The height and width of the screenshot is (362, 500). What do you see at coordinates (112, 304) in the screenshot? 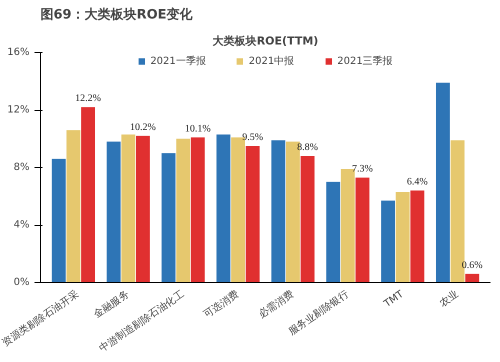
I see `x-tick-label: 金融服务` at bounding box center [112, 304].